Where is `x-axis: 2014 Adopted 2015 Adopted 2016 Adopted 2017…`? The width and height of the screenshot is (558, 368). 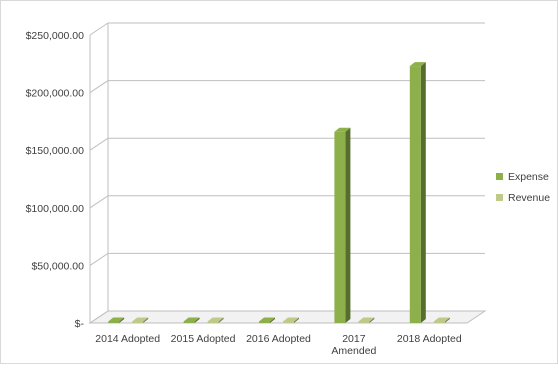 x-axis: 2014 Adopted 2015 Adopted 2016 Adopted 2017… is located at coordinates (278, 345).